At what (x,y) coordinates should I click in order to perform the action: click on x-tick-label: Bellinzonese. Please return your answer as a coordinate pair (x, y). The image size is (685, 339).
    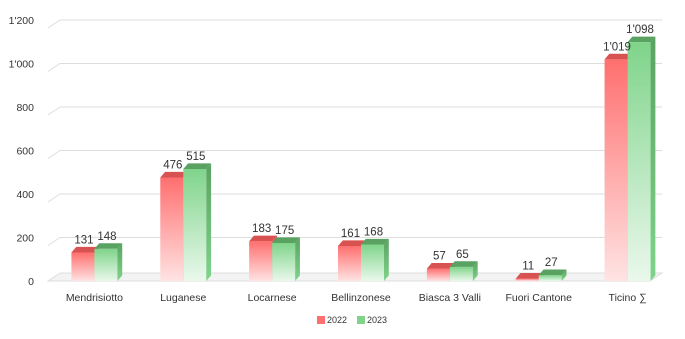
    Looking at the image, I should click on (361, 298).